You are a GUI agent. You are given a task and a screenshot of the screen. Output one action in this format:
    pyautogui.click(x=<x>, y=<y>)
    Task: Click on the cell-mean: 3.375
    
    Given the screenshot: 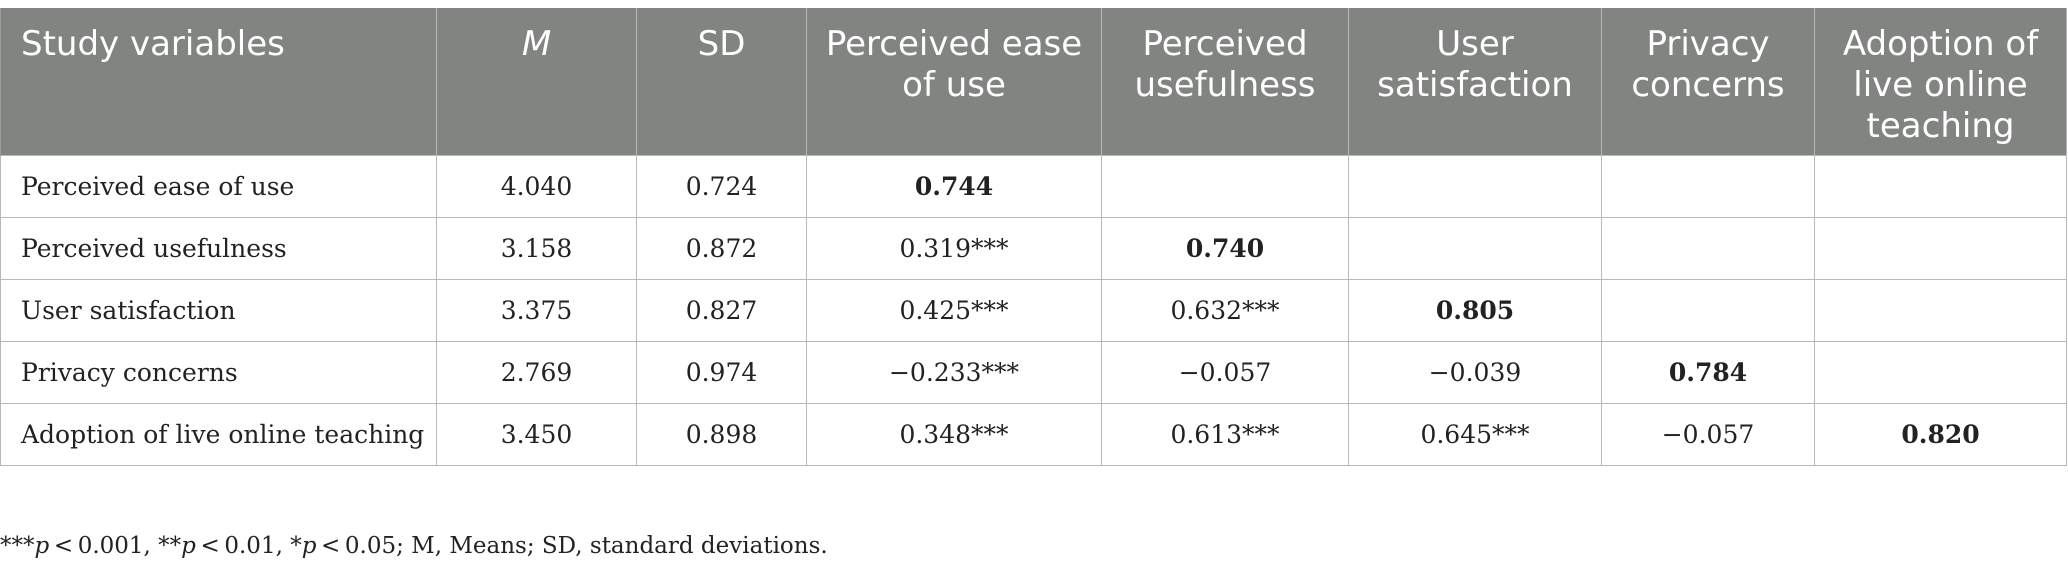 What is the action you would take?
    pyautogui.click(x=536, y=310)
    